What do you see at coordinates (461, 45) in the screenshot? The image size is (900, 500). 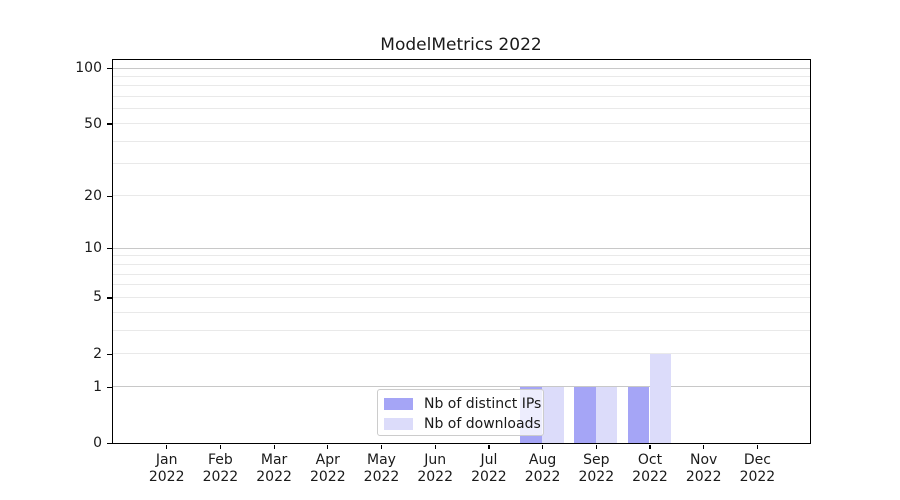 I see `chart-title: ModelMetrics 2022` at bounding box center [461, 45].